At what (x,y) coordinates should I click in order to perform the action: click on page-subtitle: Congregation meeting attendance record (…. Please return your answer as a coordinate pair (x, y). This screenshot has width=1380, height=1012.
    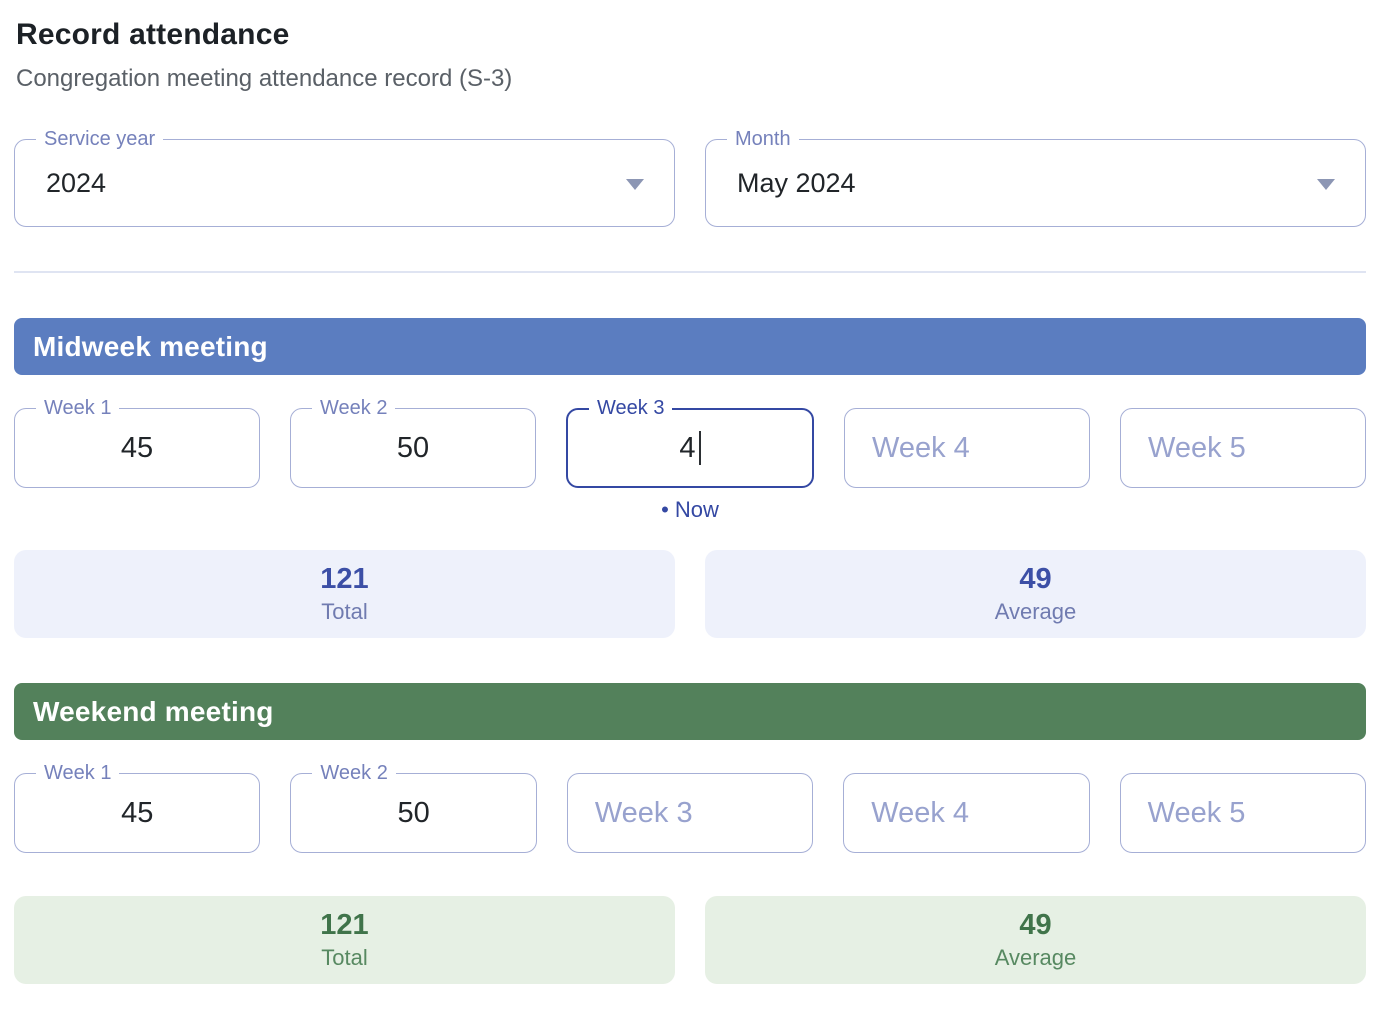
    Looking at the image, I should click on (264, 78).